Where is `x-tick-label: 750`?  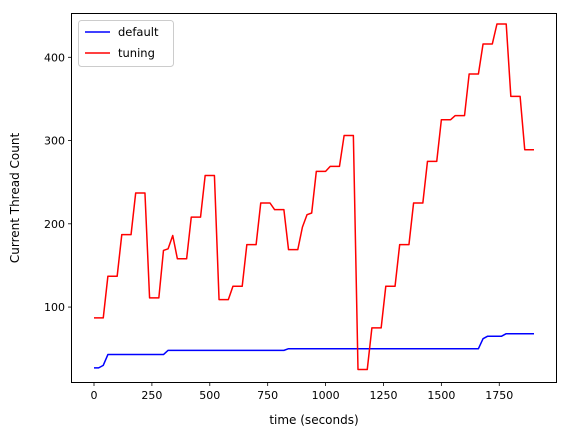 x-tick-label: 750 is located at coordinates (267, 395).